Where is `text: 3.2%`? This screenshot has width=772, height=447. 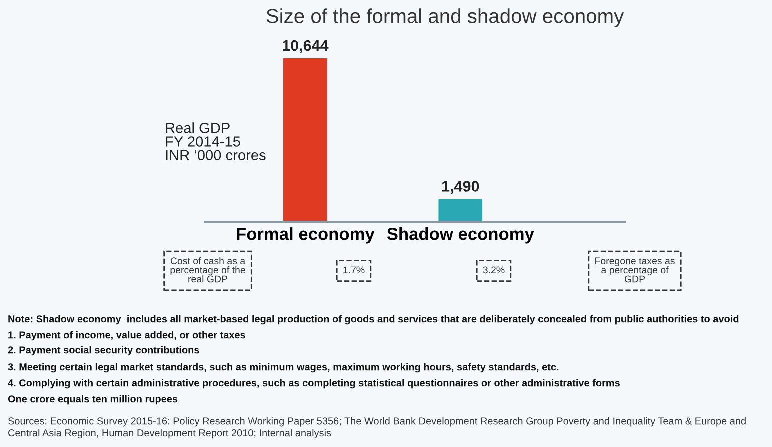
text: 3.2% is located at coordinates (494, 270).